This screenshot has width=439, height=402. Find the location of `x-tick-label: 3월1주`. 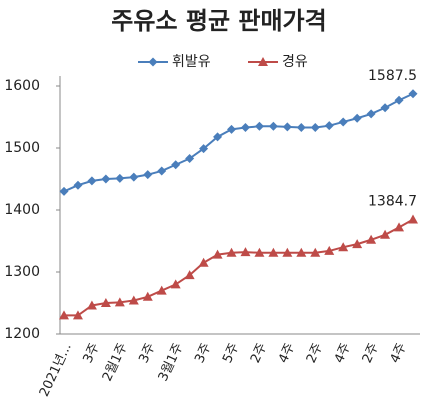

x-tick-label: 3월1주 is located at coordinates (171, 362).